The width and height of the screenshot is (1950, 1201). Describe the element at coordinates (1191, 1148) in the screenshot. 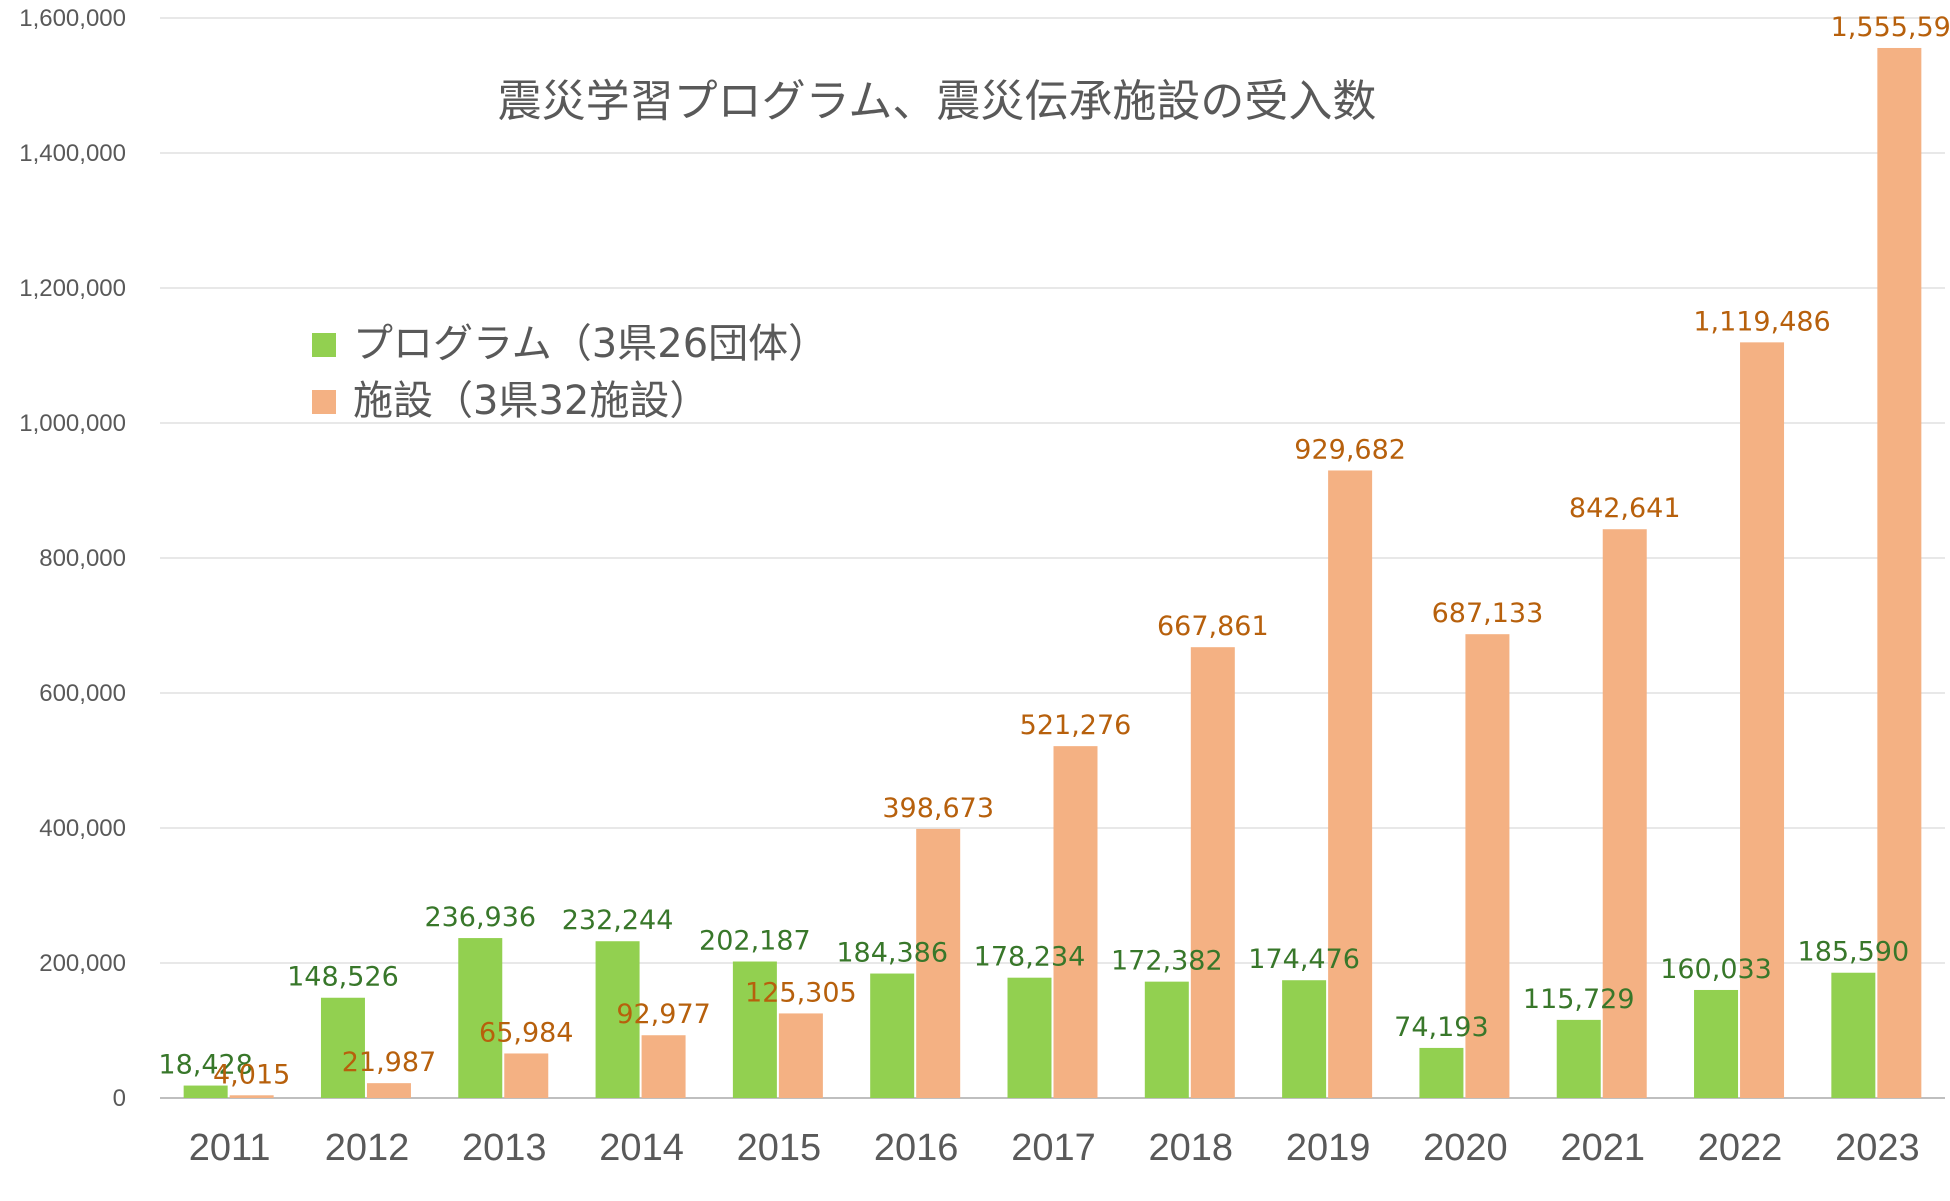

I see `x-tick-label: 2018` at that location.